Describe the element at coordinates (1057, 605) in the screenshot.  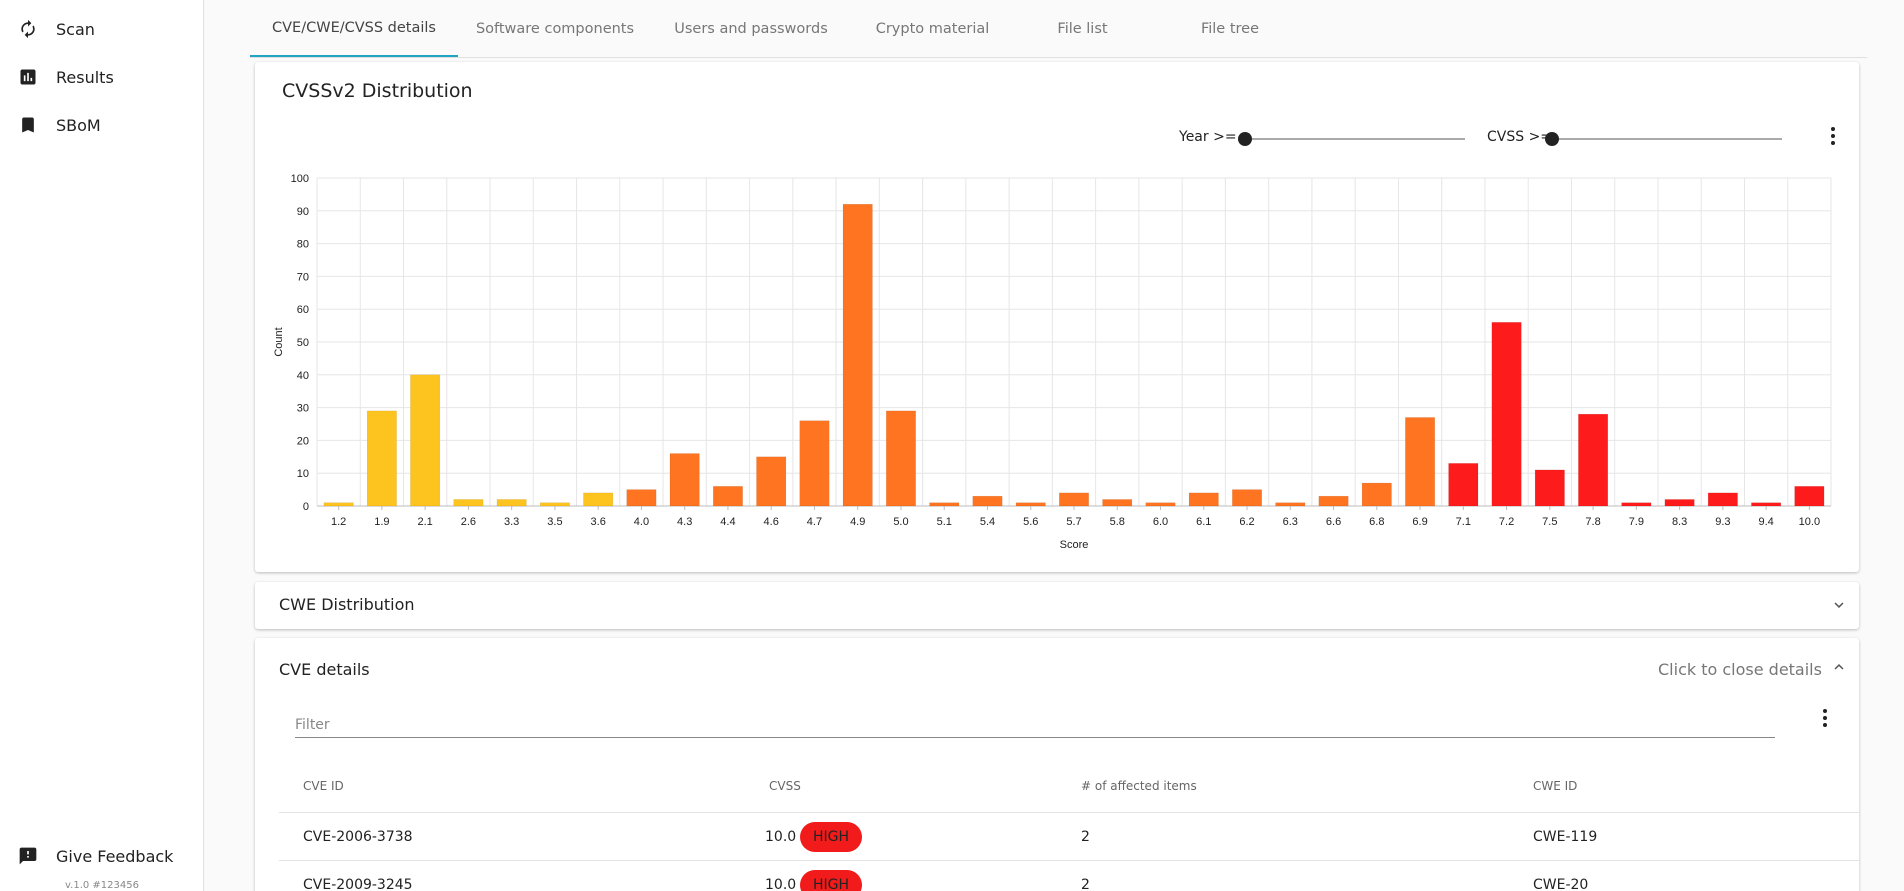
I see `cwe-distribution-panel: CWE Distribution` at that location.